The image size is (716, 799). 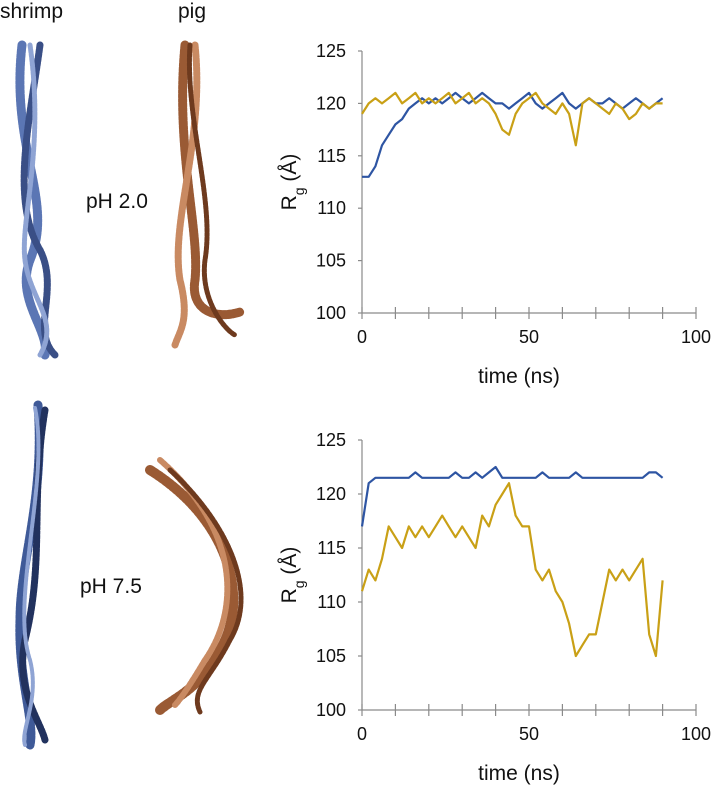 I want to click on pig-label: pig, so click(x=192, y=11).